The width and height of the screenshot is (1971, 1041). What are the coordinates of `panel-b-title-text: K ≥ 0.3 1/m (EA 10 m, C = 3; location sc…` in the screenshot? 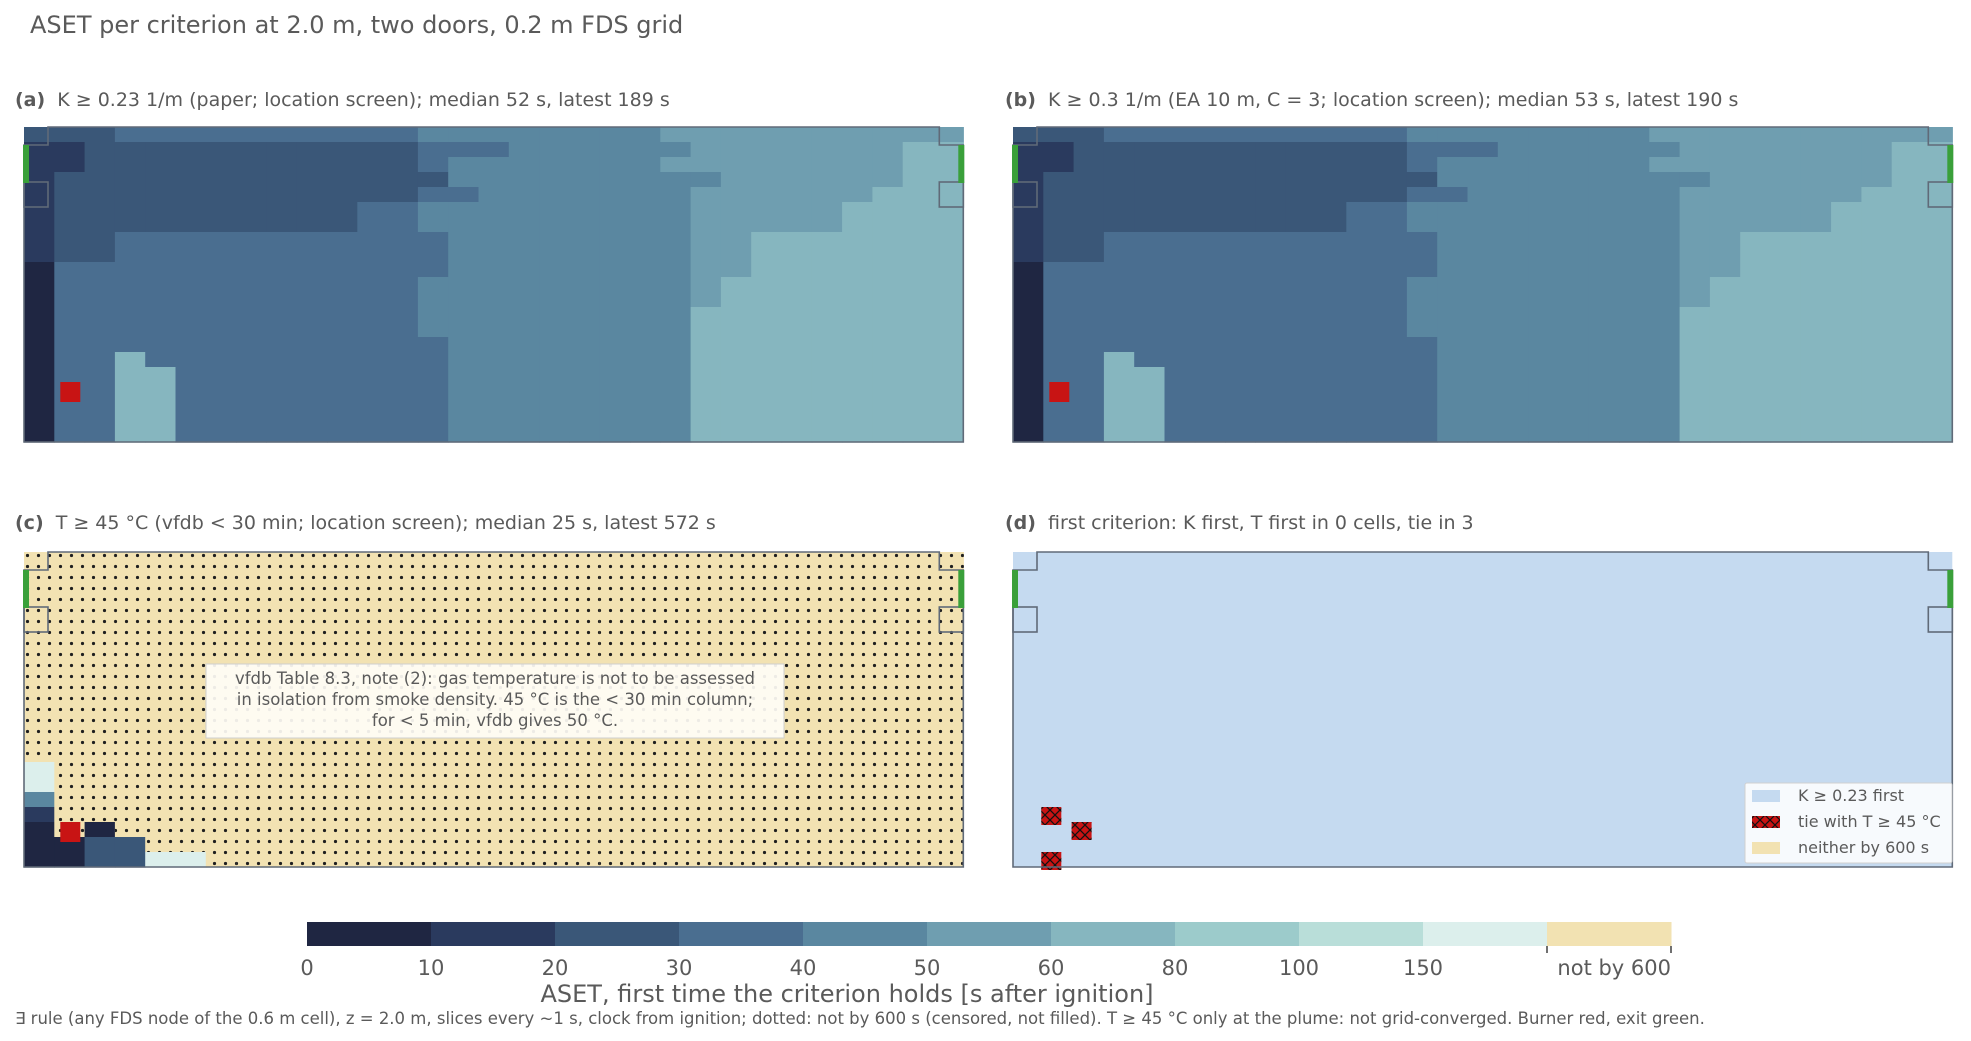 It's located at (1393, 100).